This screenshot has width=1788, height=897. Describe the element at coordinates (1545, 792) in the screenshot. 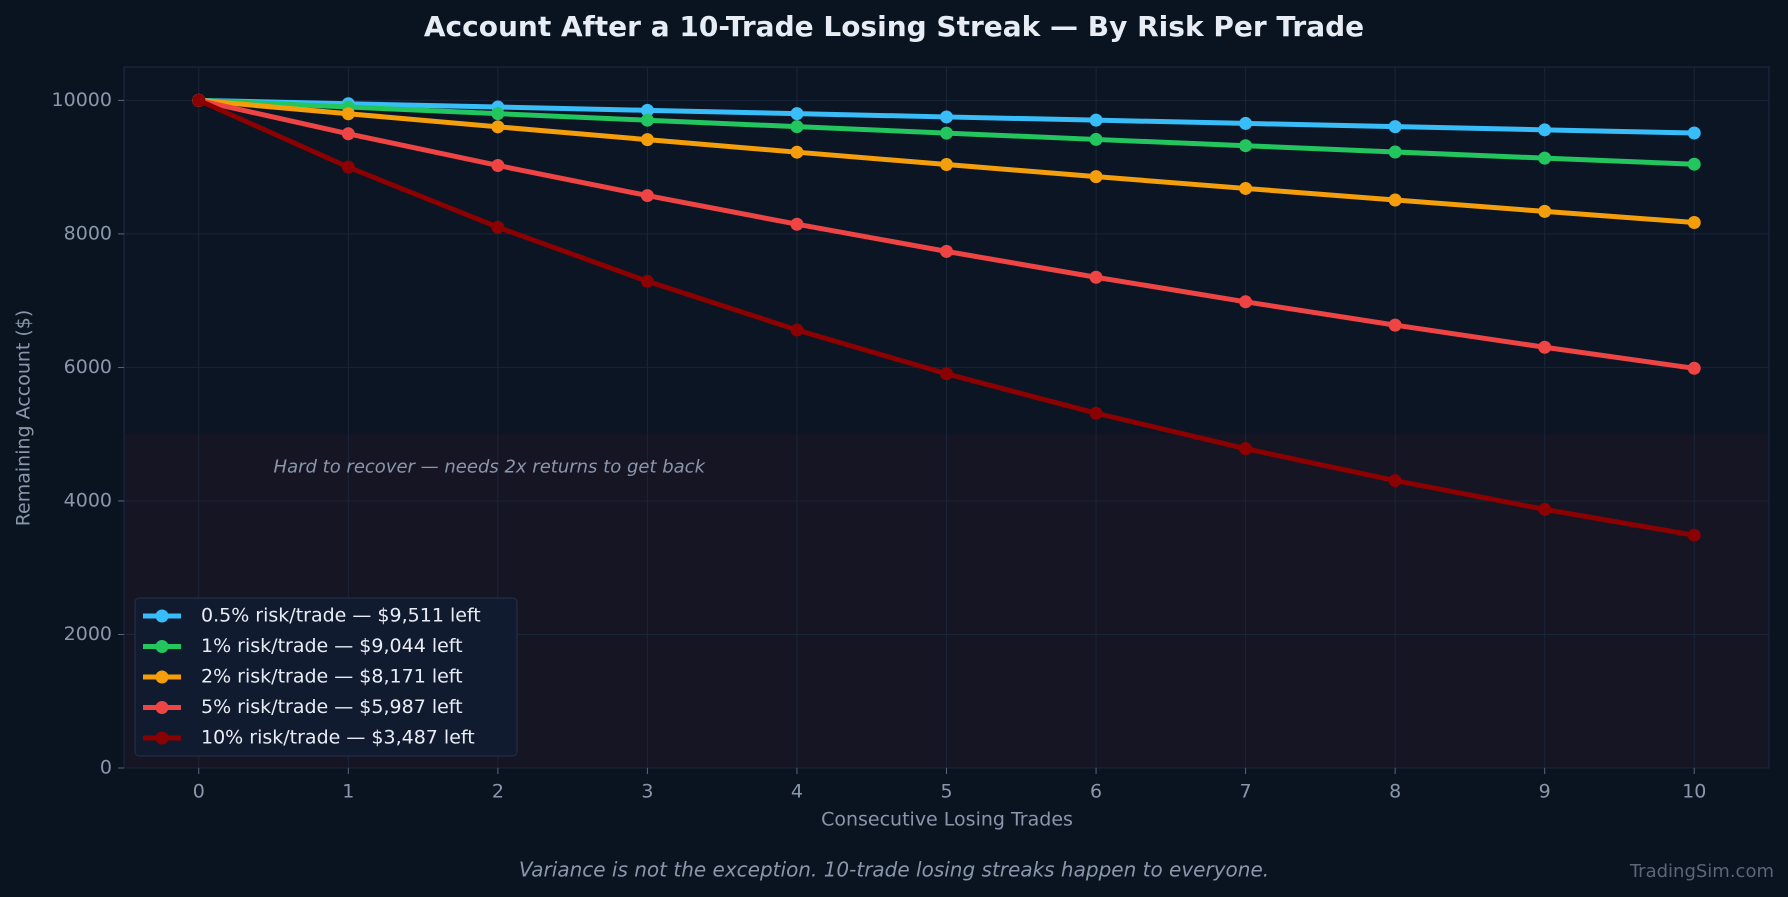

I see `x-tick-label: 9` at that location.